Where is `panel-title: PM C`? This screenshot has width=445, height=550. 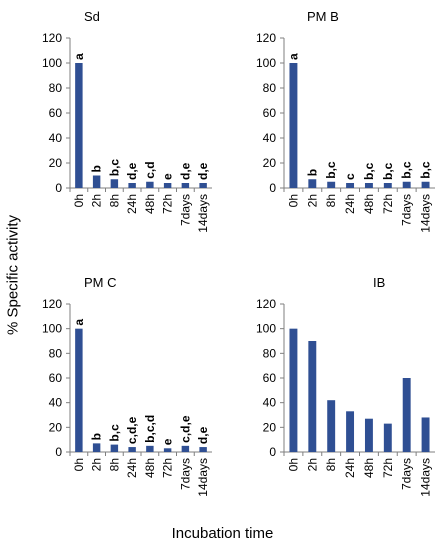 panel-title: PM C is located at coordinates (100, 282).